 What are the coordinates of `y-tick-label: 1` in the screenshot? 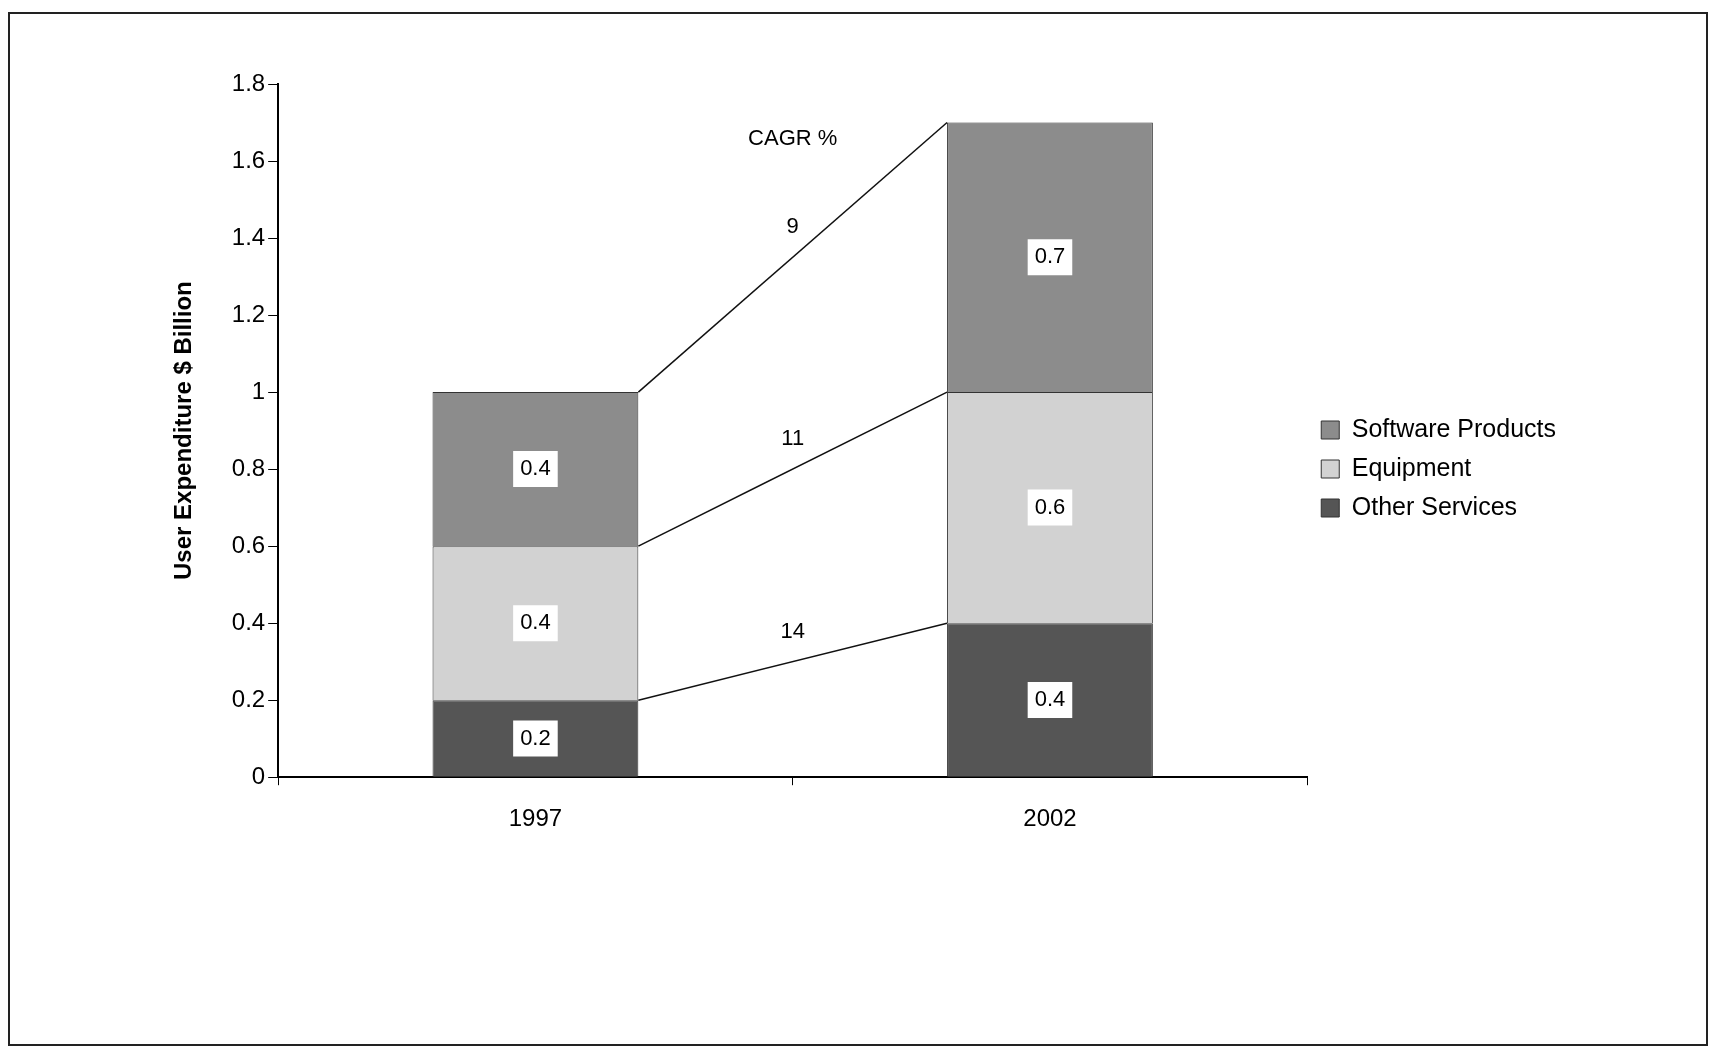 It's located at (258, 390).